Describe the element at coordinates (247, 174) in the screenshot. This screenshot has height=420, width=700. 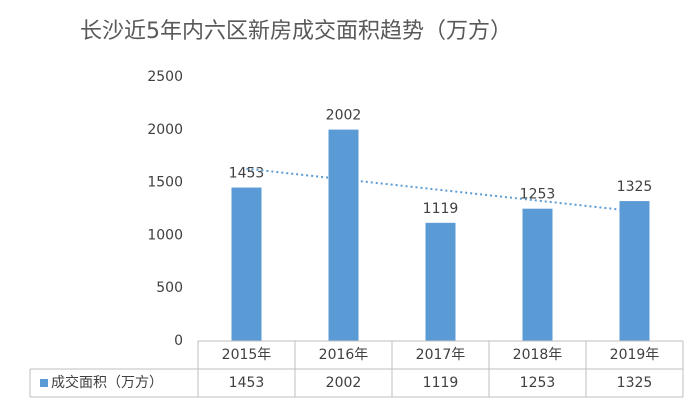
I see `value-label: 1453` at that location.